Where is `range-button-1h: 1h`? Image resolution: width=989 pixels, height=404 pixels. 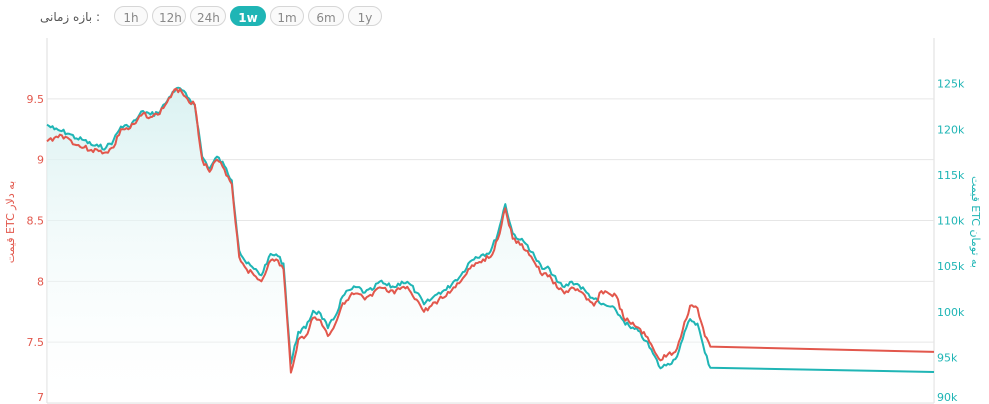 range-button-1h: 1h is located at coordinates (131, 16).